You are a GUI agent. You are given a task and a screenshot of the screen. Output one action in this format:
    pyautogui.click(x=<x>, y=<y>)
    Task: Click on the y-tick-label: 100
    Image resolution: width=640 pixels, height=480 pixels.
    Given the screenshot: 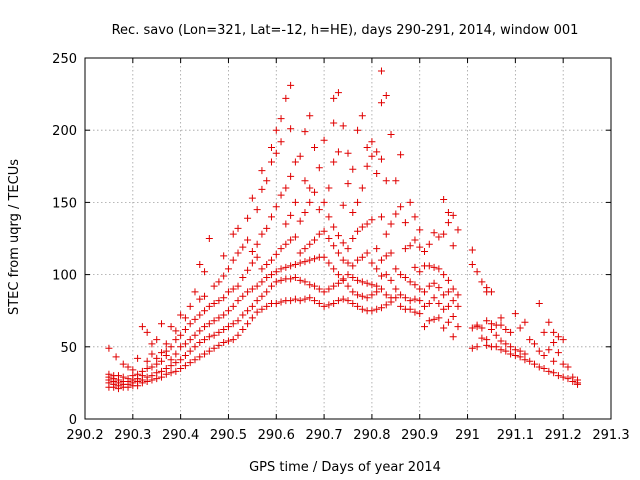 What is the action you would take?
    pyautogui.click(x=64, y=276)
    